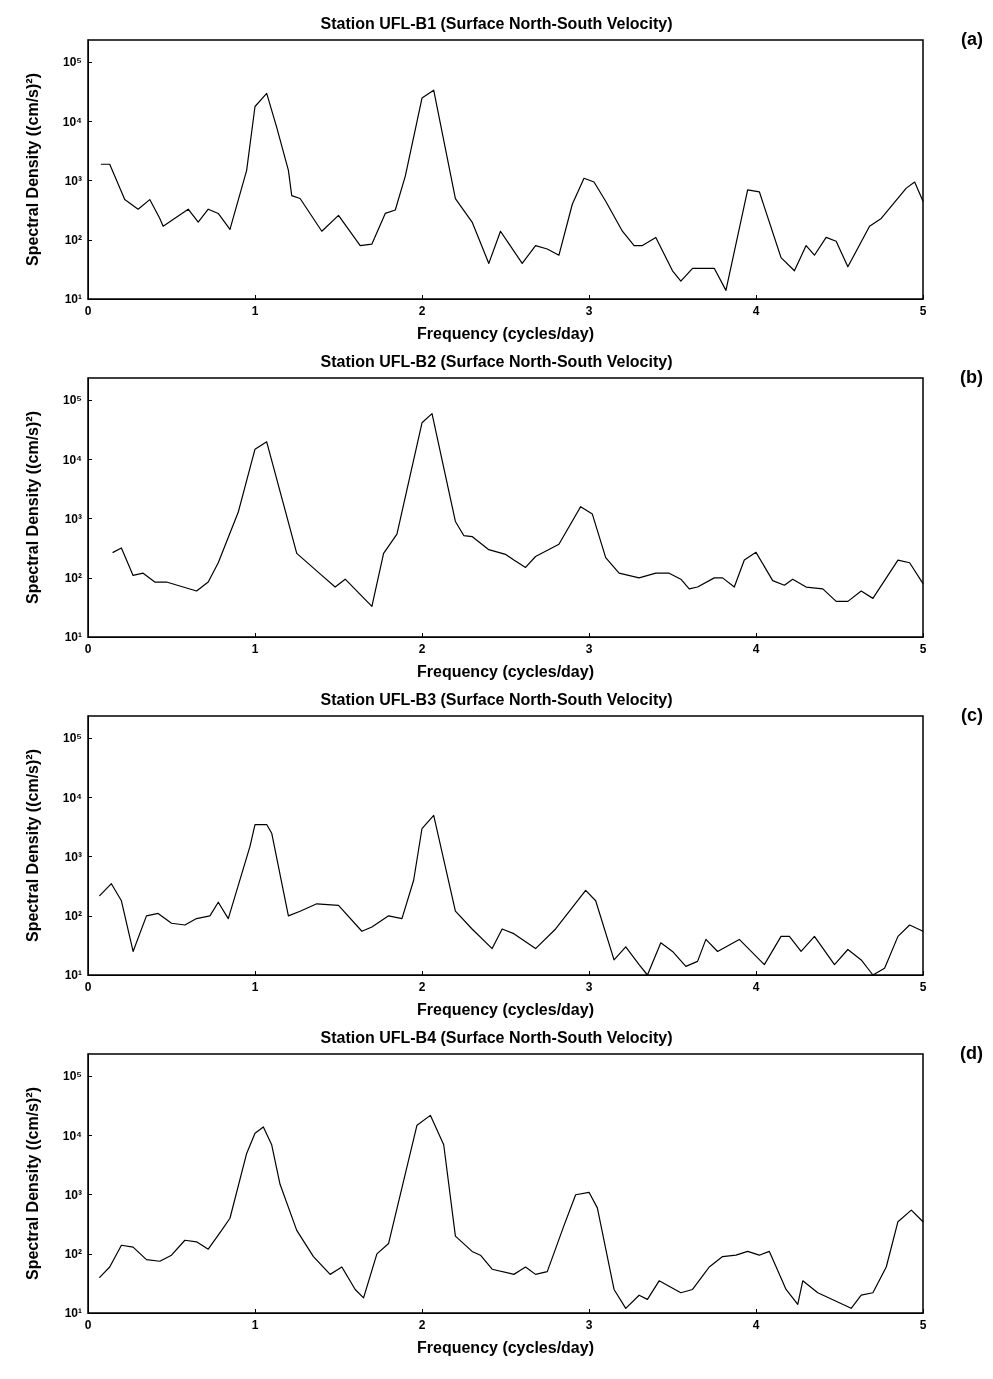  Describe the element at coordinates (496, 23) in the screenshot. I see `chart-title: Station UFL-B1 (Surface North-South Velocity)` at that location.